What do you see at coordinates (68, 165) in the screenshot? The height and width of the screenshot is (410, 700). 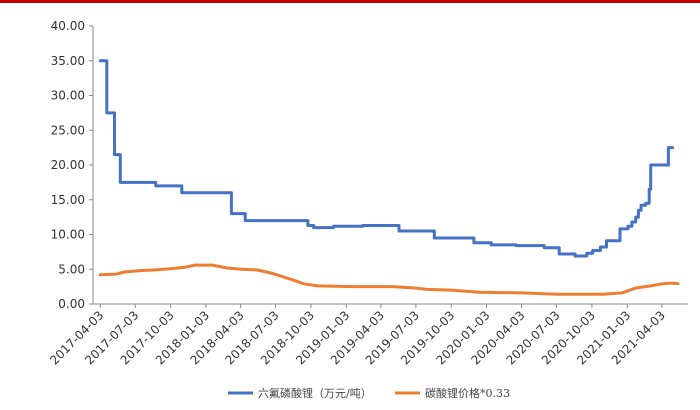 I see `y-tick-label: 20.00` at bounding box center [68, 165].